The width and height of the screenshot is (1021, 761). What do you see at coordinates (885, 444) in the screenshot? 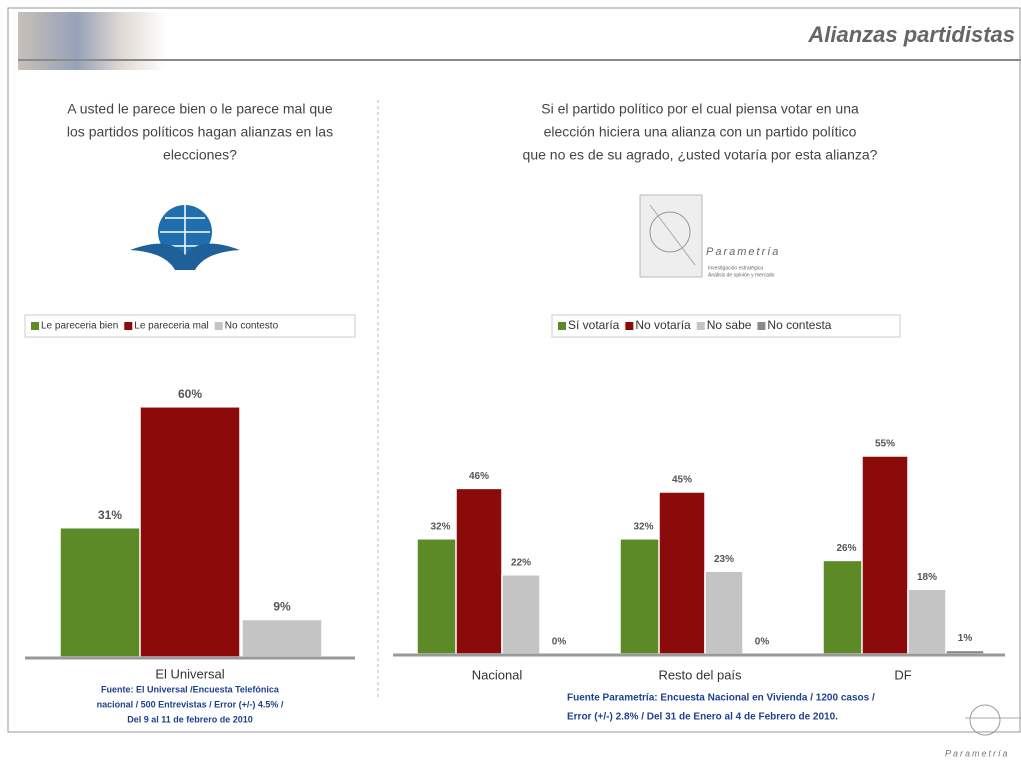
I see `value-label: 55%` at bounding box center [885, 444].